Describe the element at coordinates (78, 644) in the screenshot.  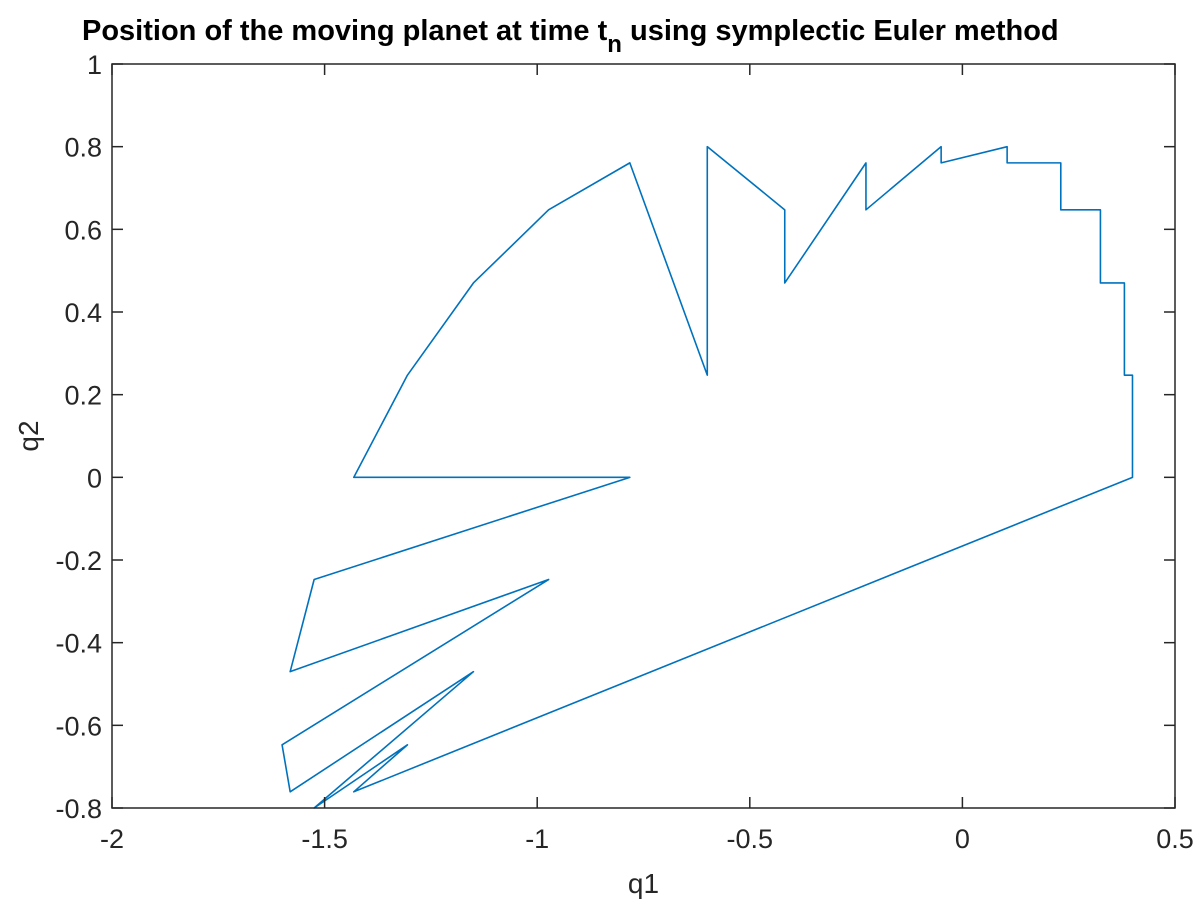
I see `y-tick-label: -0.4` at that location.